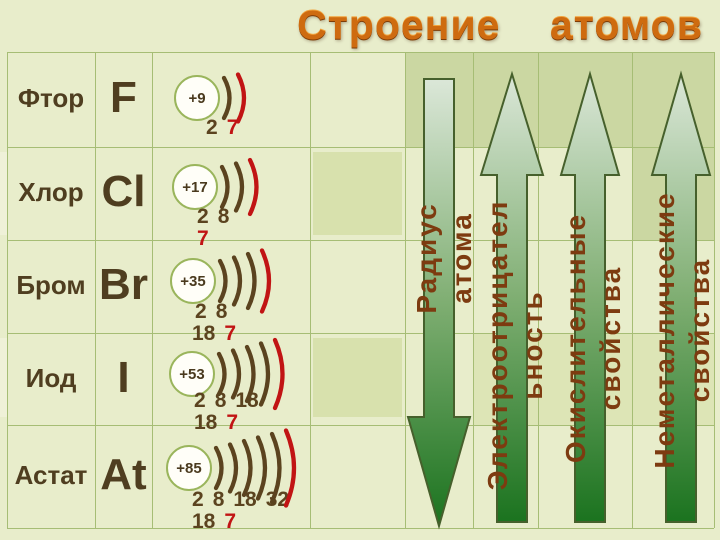 Image resolution: width=720 pixels, height=540 pixels. What do you see at coordinates (51, 285) in the screenshot?
I see `element-name: Бром` at bounding box center [51, 285].